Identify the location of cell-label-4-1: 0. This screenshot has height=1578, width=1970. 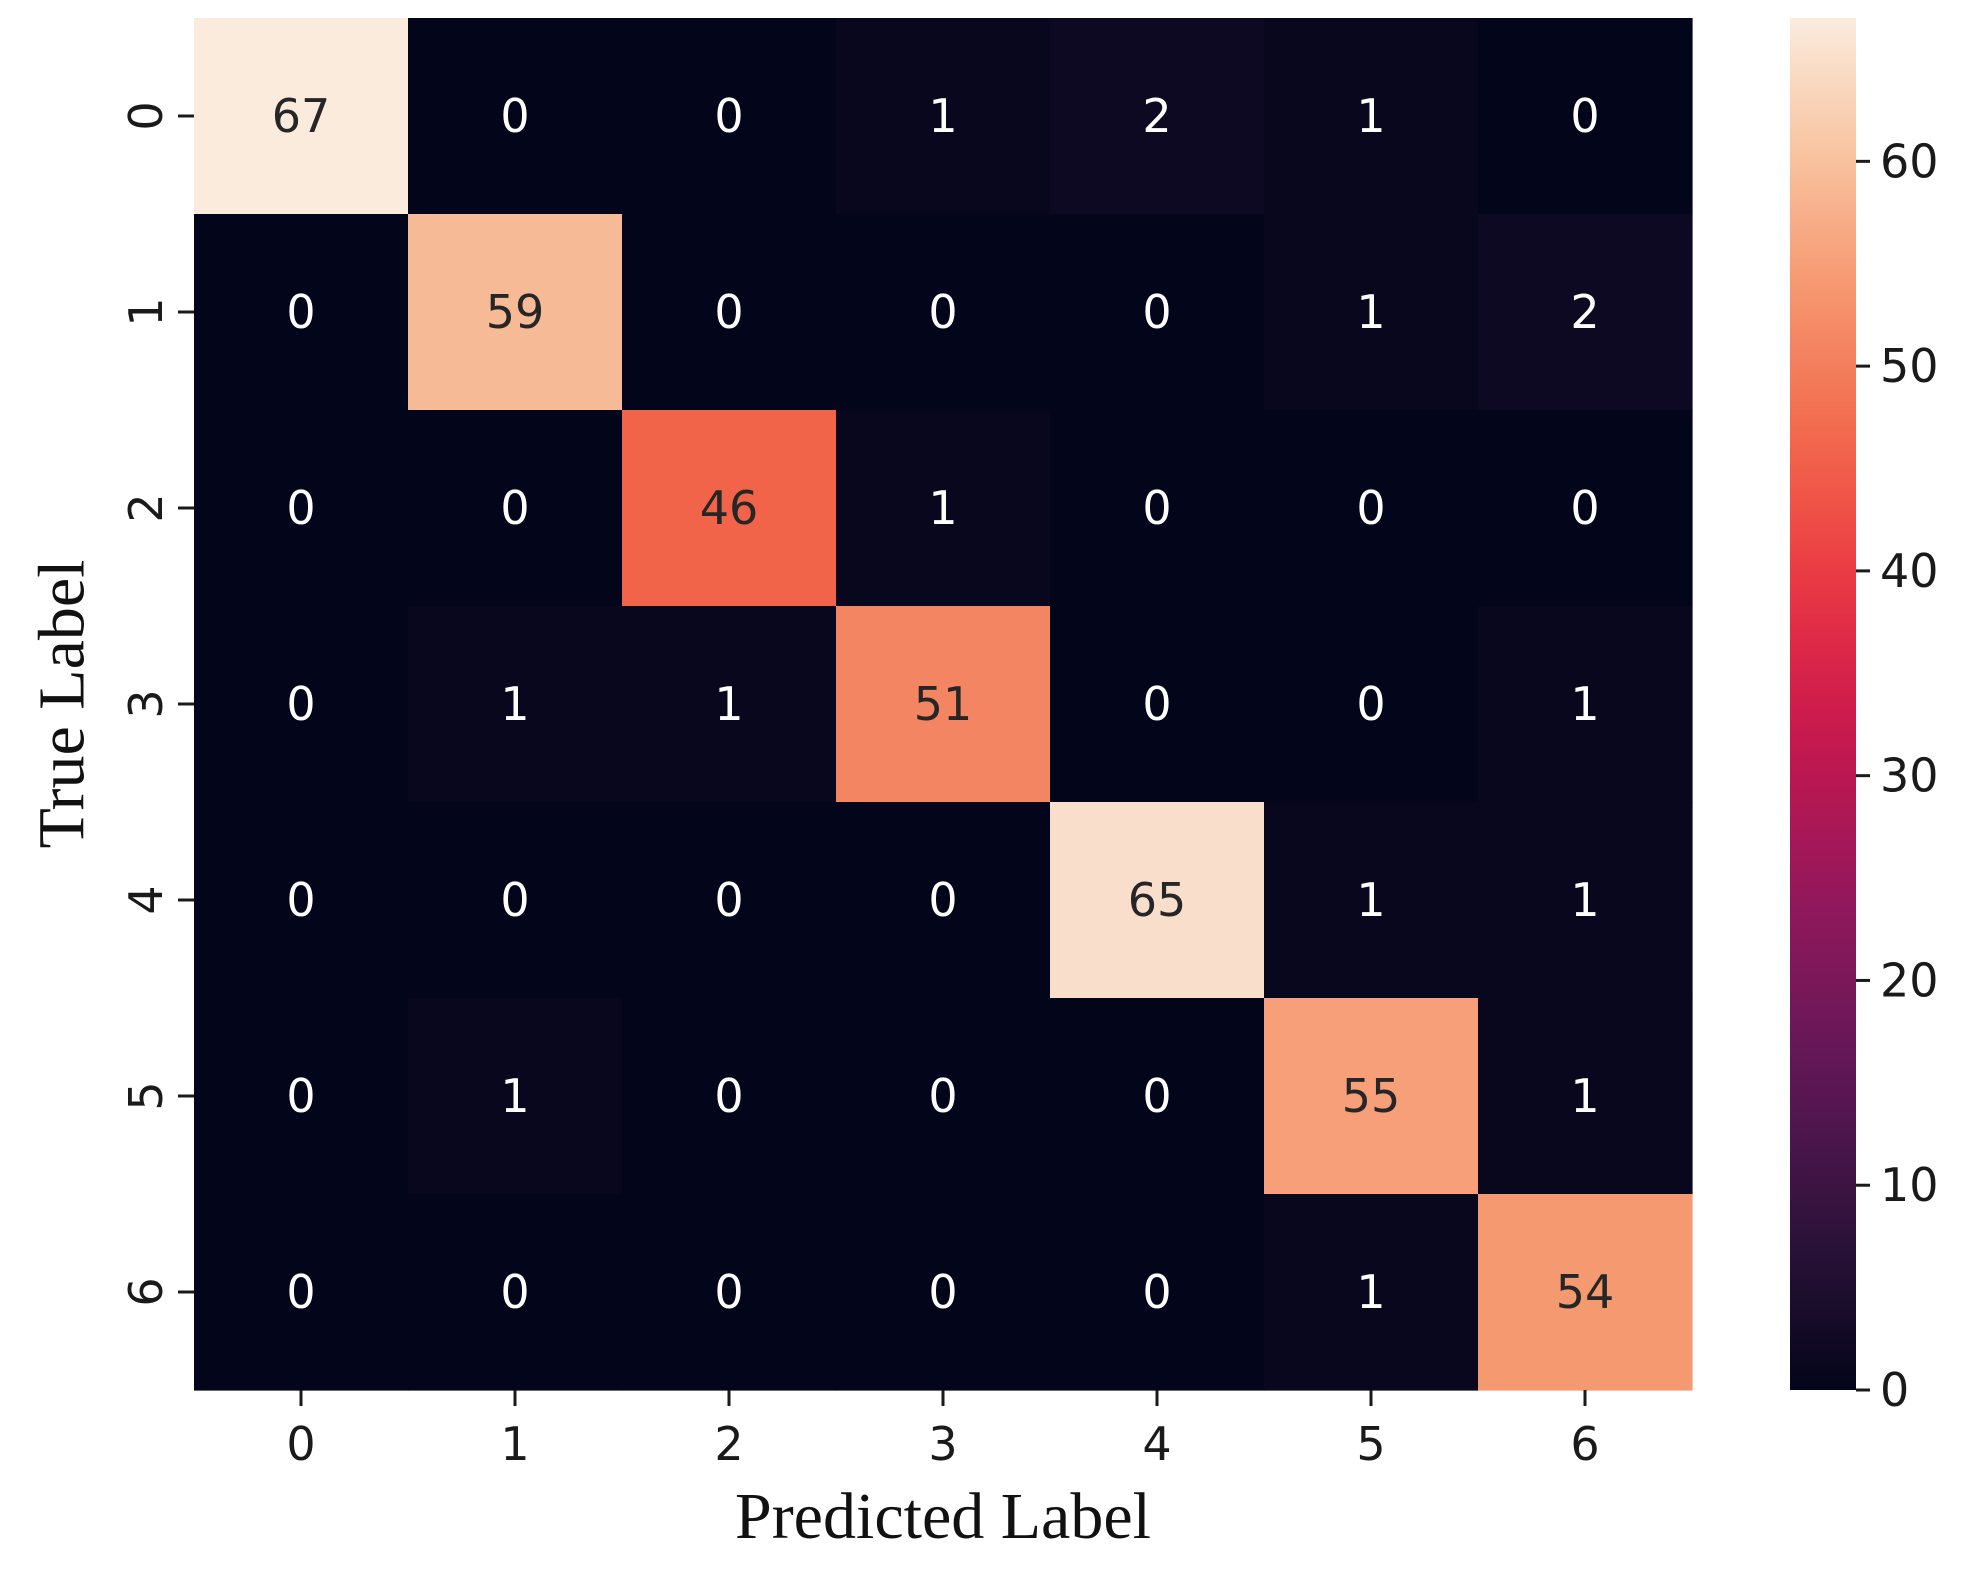
(514, 900).